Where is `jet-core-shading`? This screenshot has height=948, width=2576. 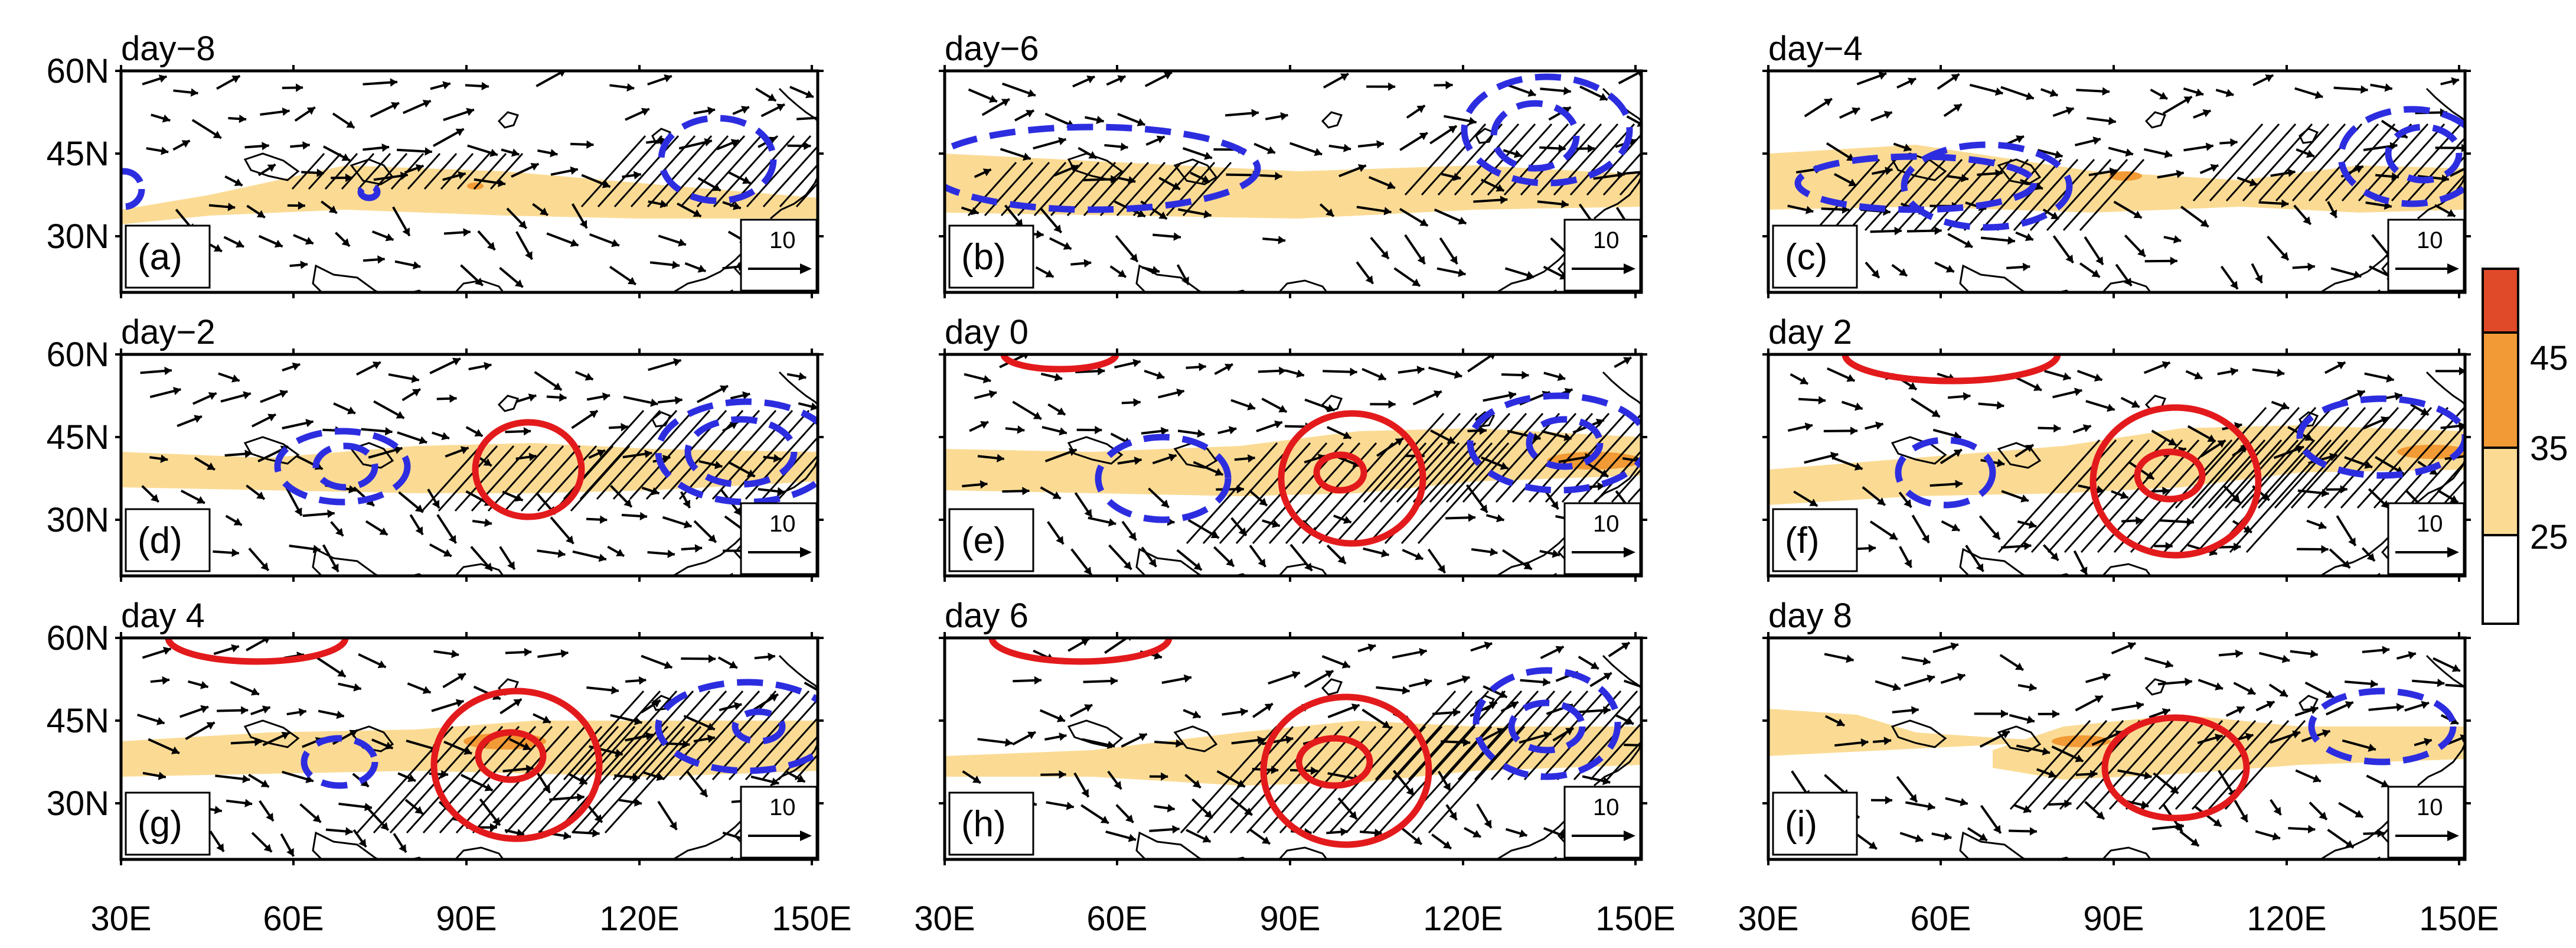 jet-core-shading is located at coordinates (2125, 176).